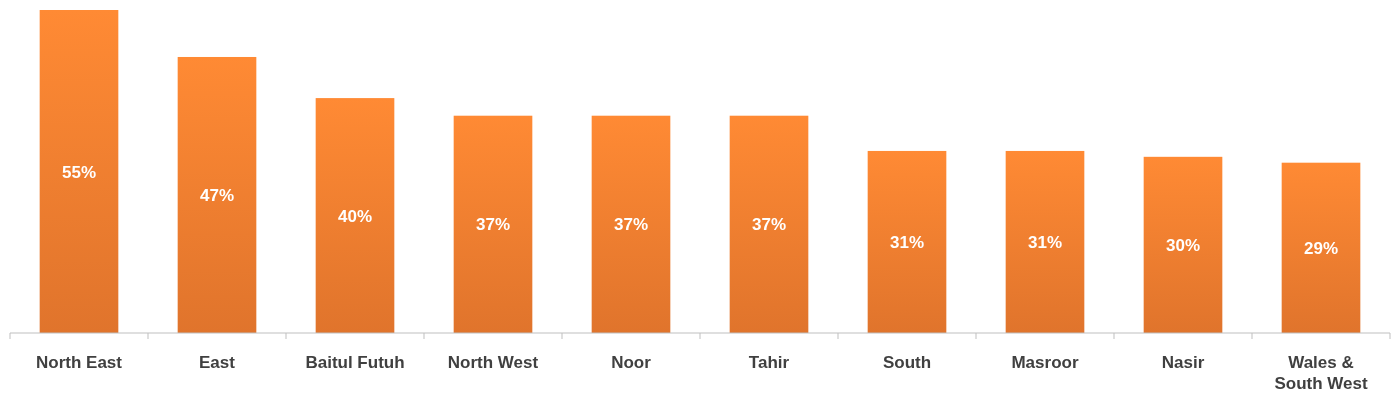  What do you see at coordinates (79, 362) in the screenshot?
I see `x-tick-label: North East` at bounding box center [79, 362].